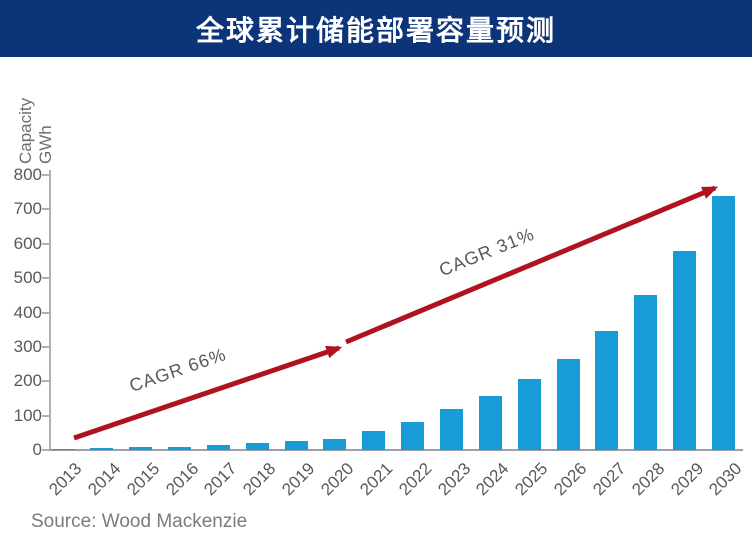 This screenshot has width=752, height=555. I want to click on bar-2027, so click(607, 390).